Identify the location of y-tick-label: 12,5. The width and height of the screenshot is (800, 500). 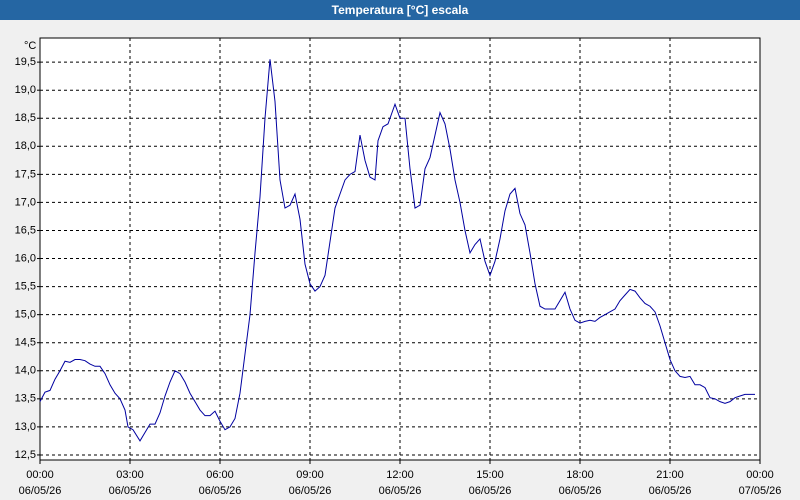
(25, 455).